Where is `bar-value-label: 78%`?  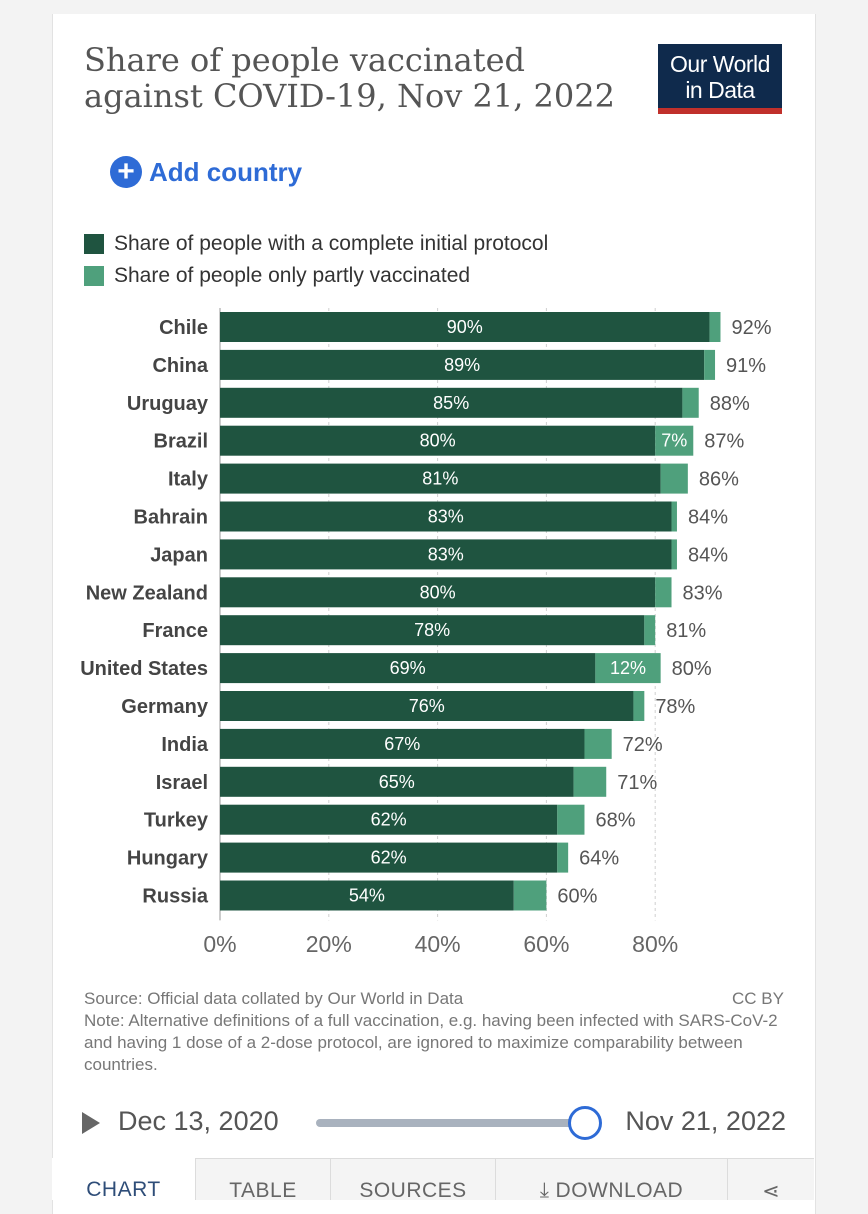
bar-value-label: 78% is located at coordinates (432, 630).